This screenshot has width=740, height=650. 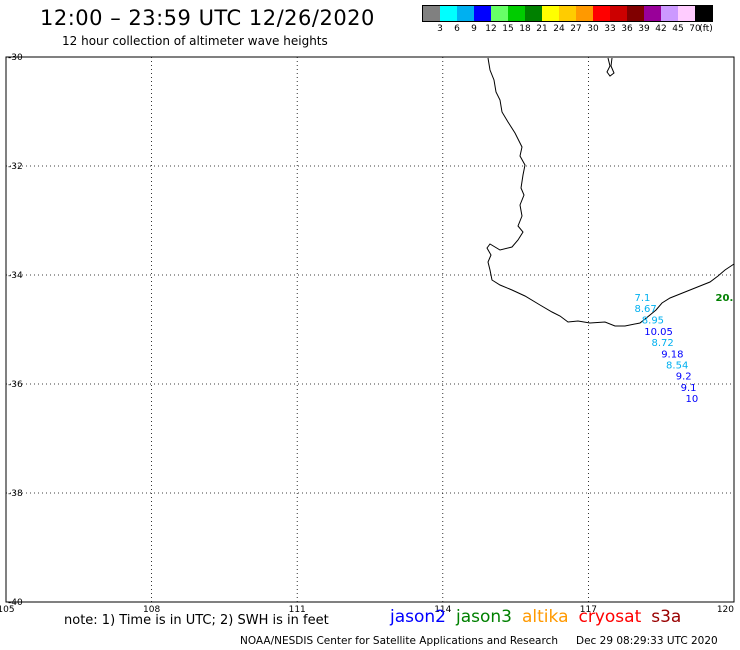 I want to click on color-scale-label: 30, so click(x=593, y=29).